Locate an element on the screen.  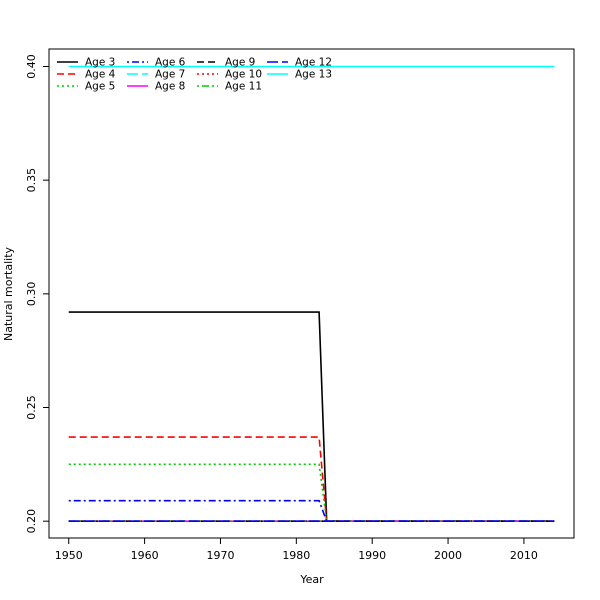
legend-label-age-9: Age 9 is located at coordinates (240, 63).